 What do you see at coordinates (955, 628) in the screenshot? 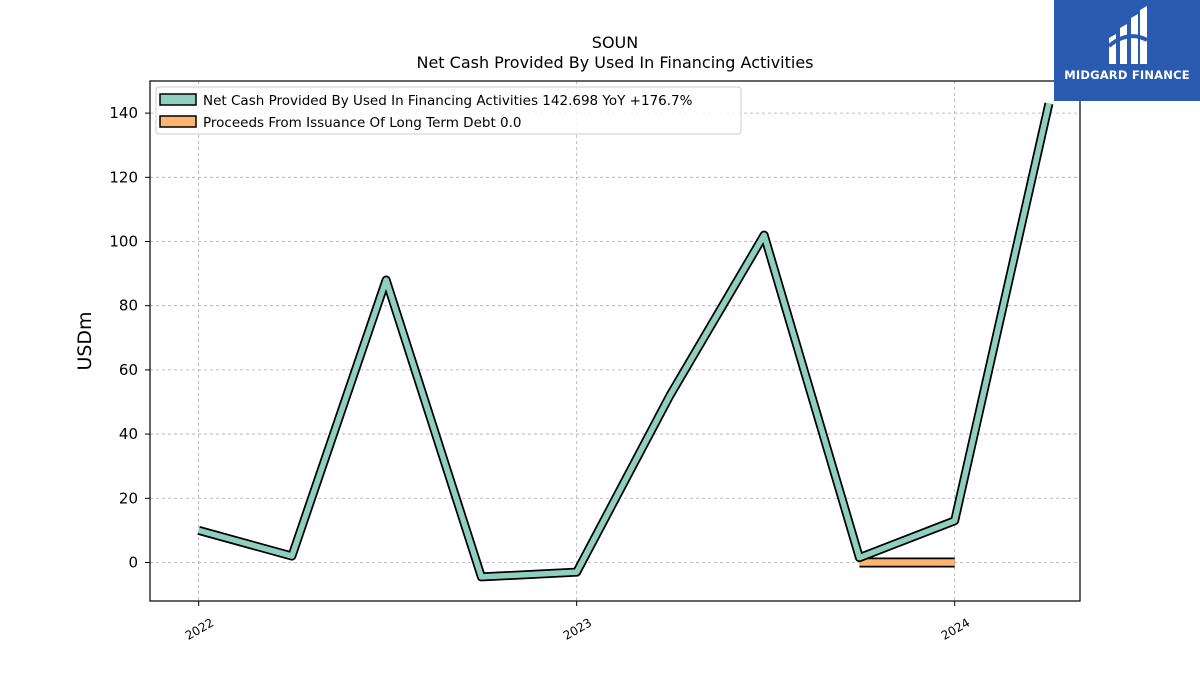
I see `x-tick-label: 2024` at bounding box center [955, 628].